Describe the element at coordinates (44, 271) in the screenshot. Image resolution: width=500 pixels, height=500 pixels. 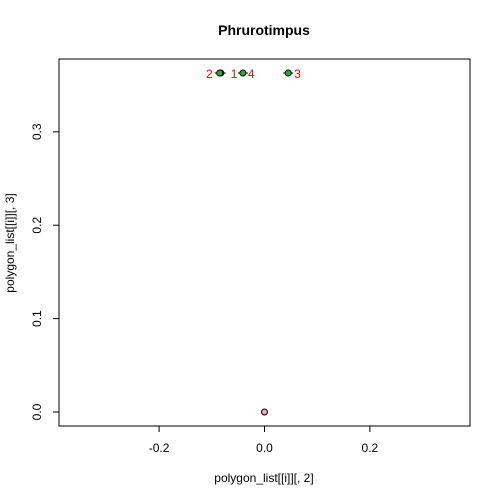
I see `y-axis: 0.0 0.1 0.2 0.3` at that location.